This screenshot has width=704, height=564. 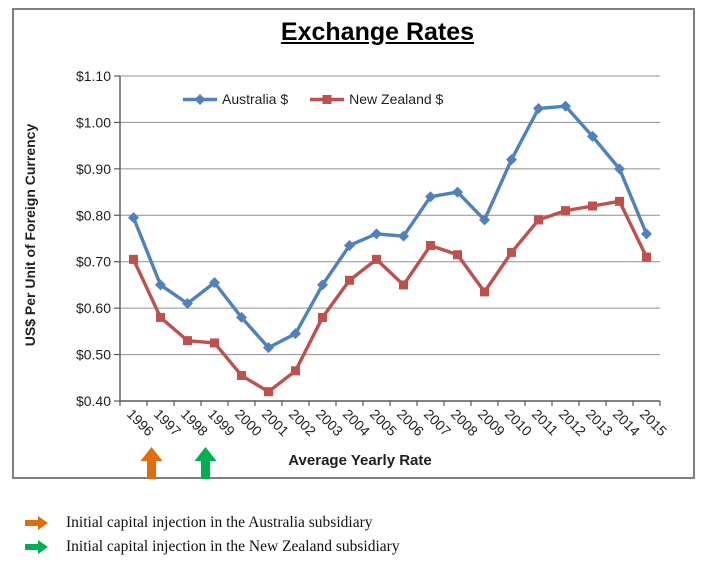 I want to click on legend-label-australia: Australia $, so click(x=255, y=99).